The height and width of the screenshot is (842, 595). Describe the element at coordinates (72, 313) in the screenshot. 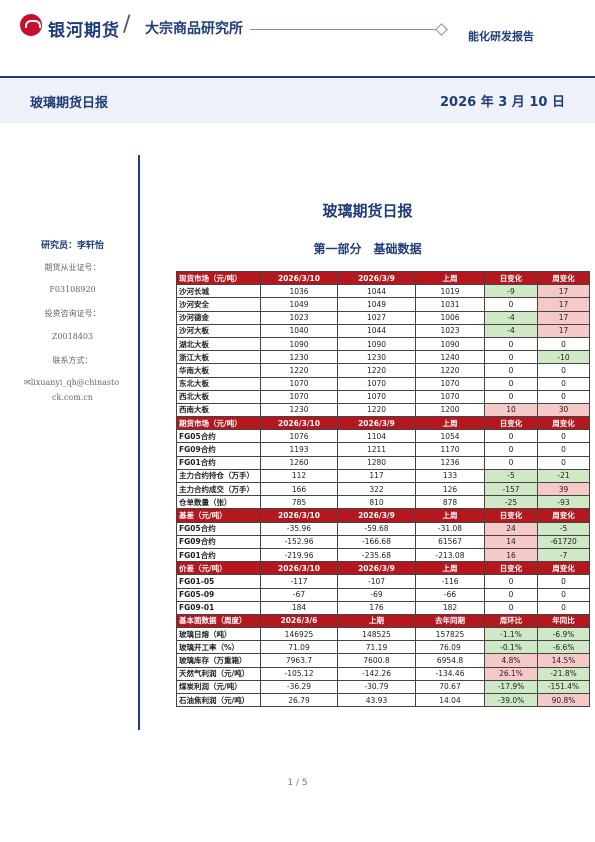

I see `invest-label: 投资咨询证号：` at that location.